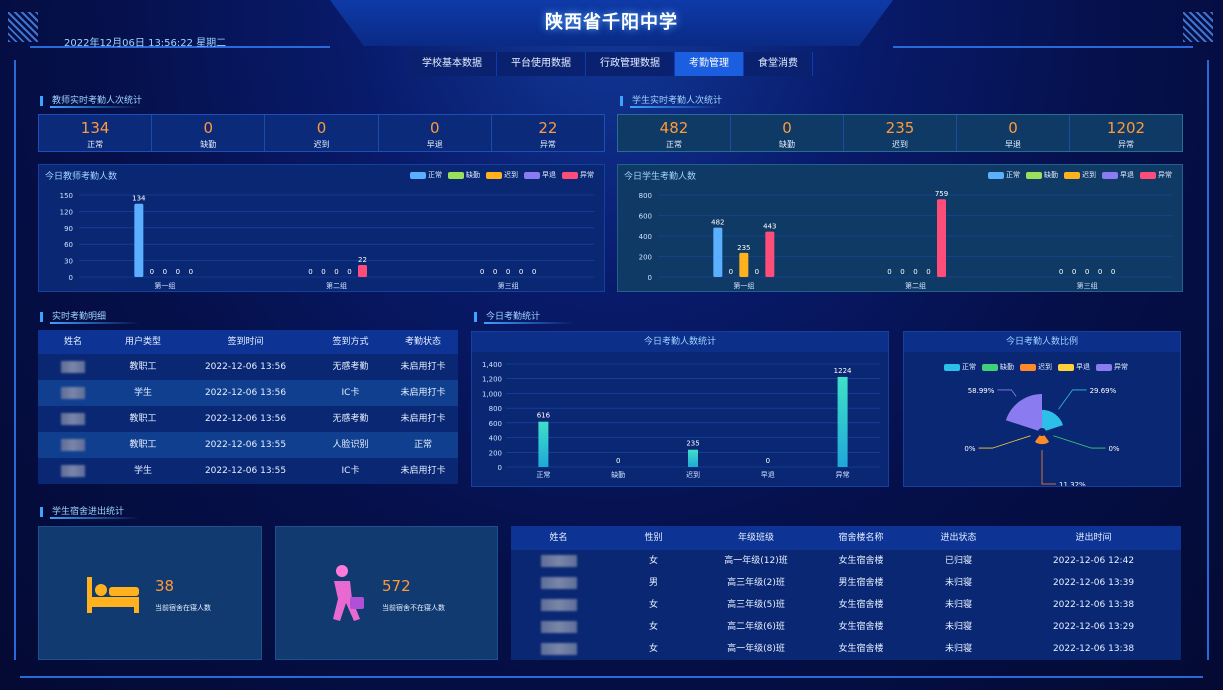  I want to click on gender-cell: 女, so click(653, 605).